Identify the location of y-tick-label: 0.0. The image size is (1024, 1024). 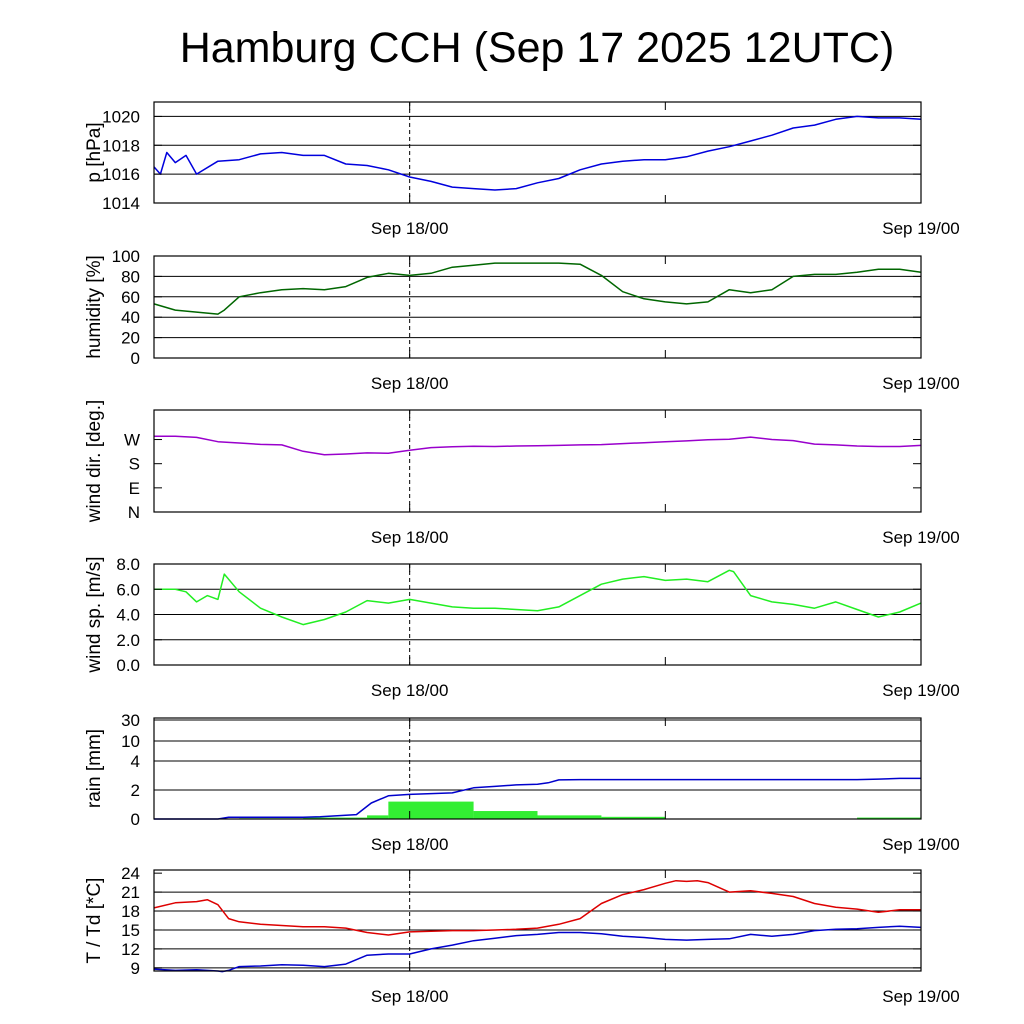
(128, 665).